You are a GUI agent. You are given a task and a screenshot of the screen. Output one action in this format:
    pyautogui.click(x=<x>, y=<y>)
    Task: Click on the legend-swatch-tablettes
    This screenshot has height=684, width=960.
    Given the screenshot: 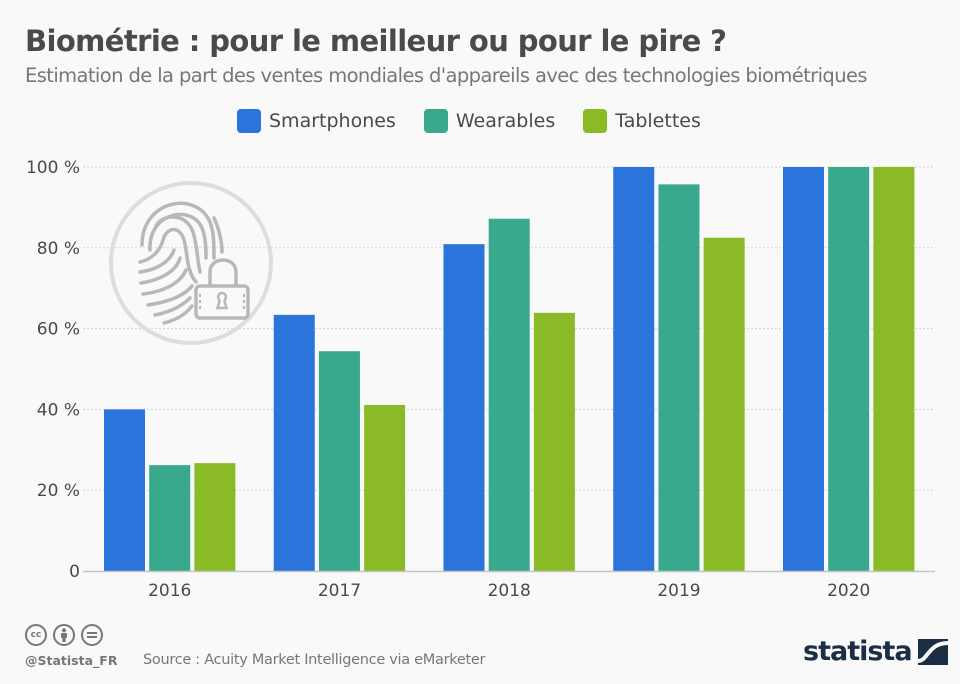 What is the action you would take?
    pyautogui.click(x=595, y=121)
    